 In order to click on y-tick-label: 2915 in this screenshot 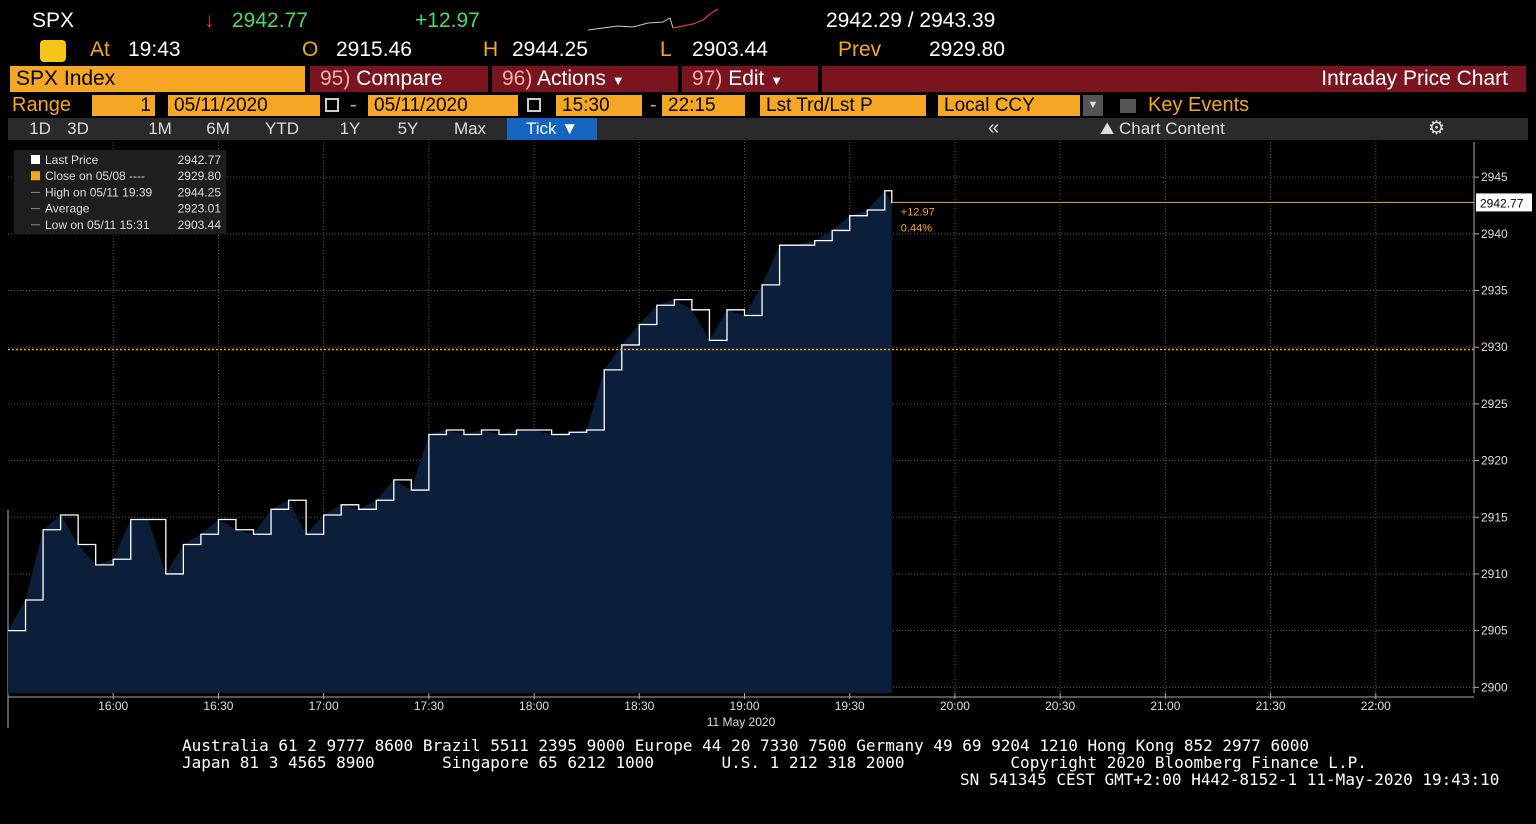, I will do `click(1494, 517)`.